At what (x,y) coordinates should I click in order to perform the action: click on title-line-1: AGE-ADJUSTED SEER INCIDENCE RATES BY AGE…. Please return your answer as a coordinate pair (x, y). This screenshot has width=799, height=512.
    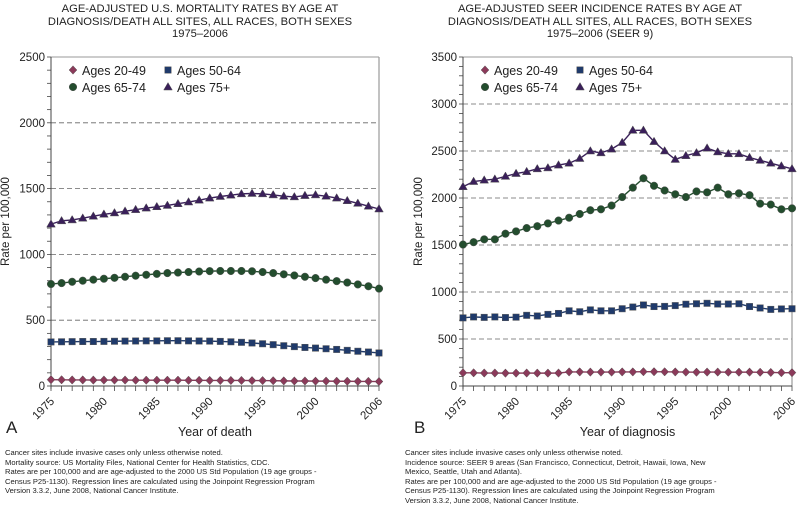
    Looking at the image, I should click on (600, 9).